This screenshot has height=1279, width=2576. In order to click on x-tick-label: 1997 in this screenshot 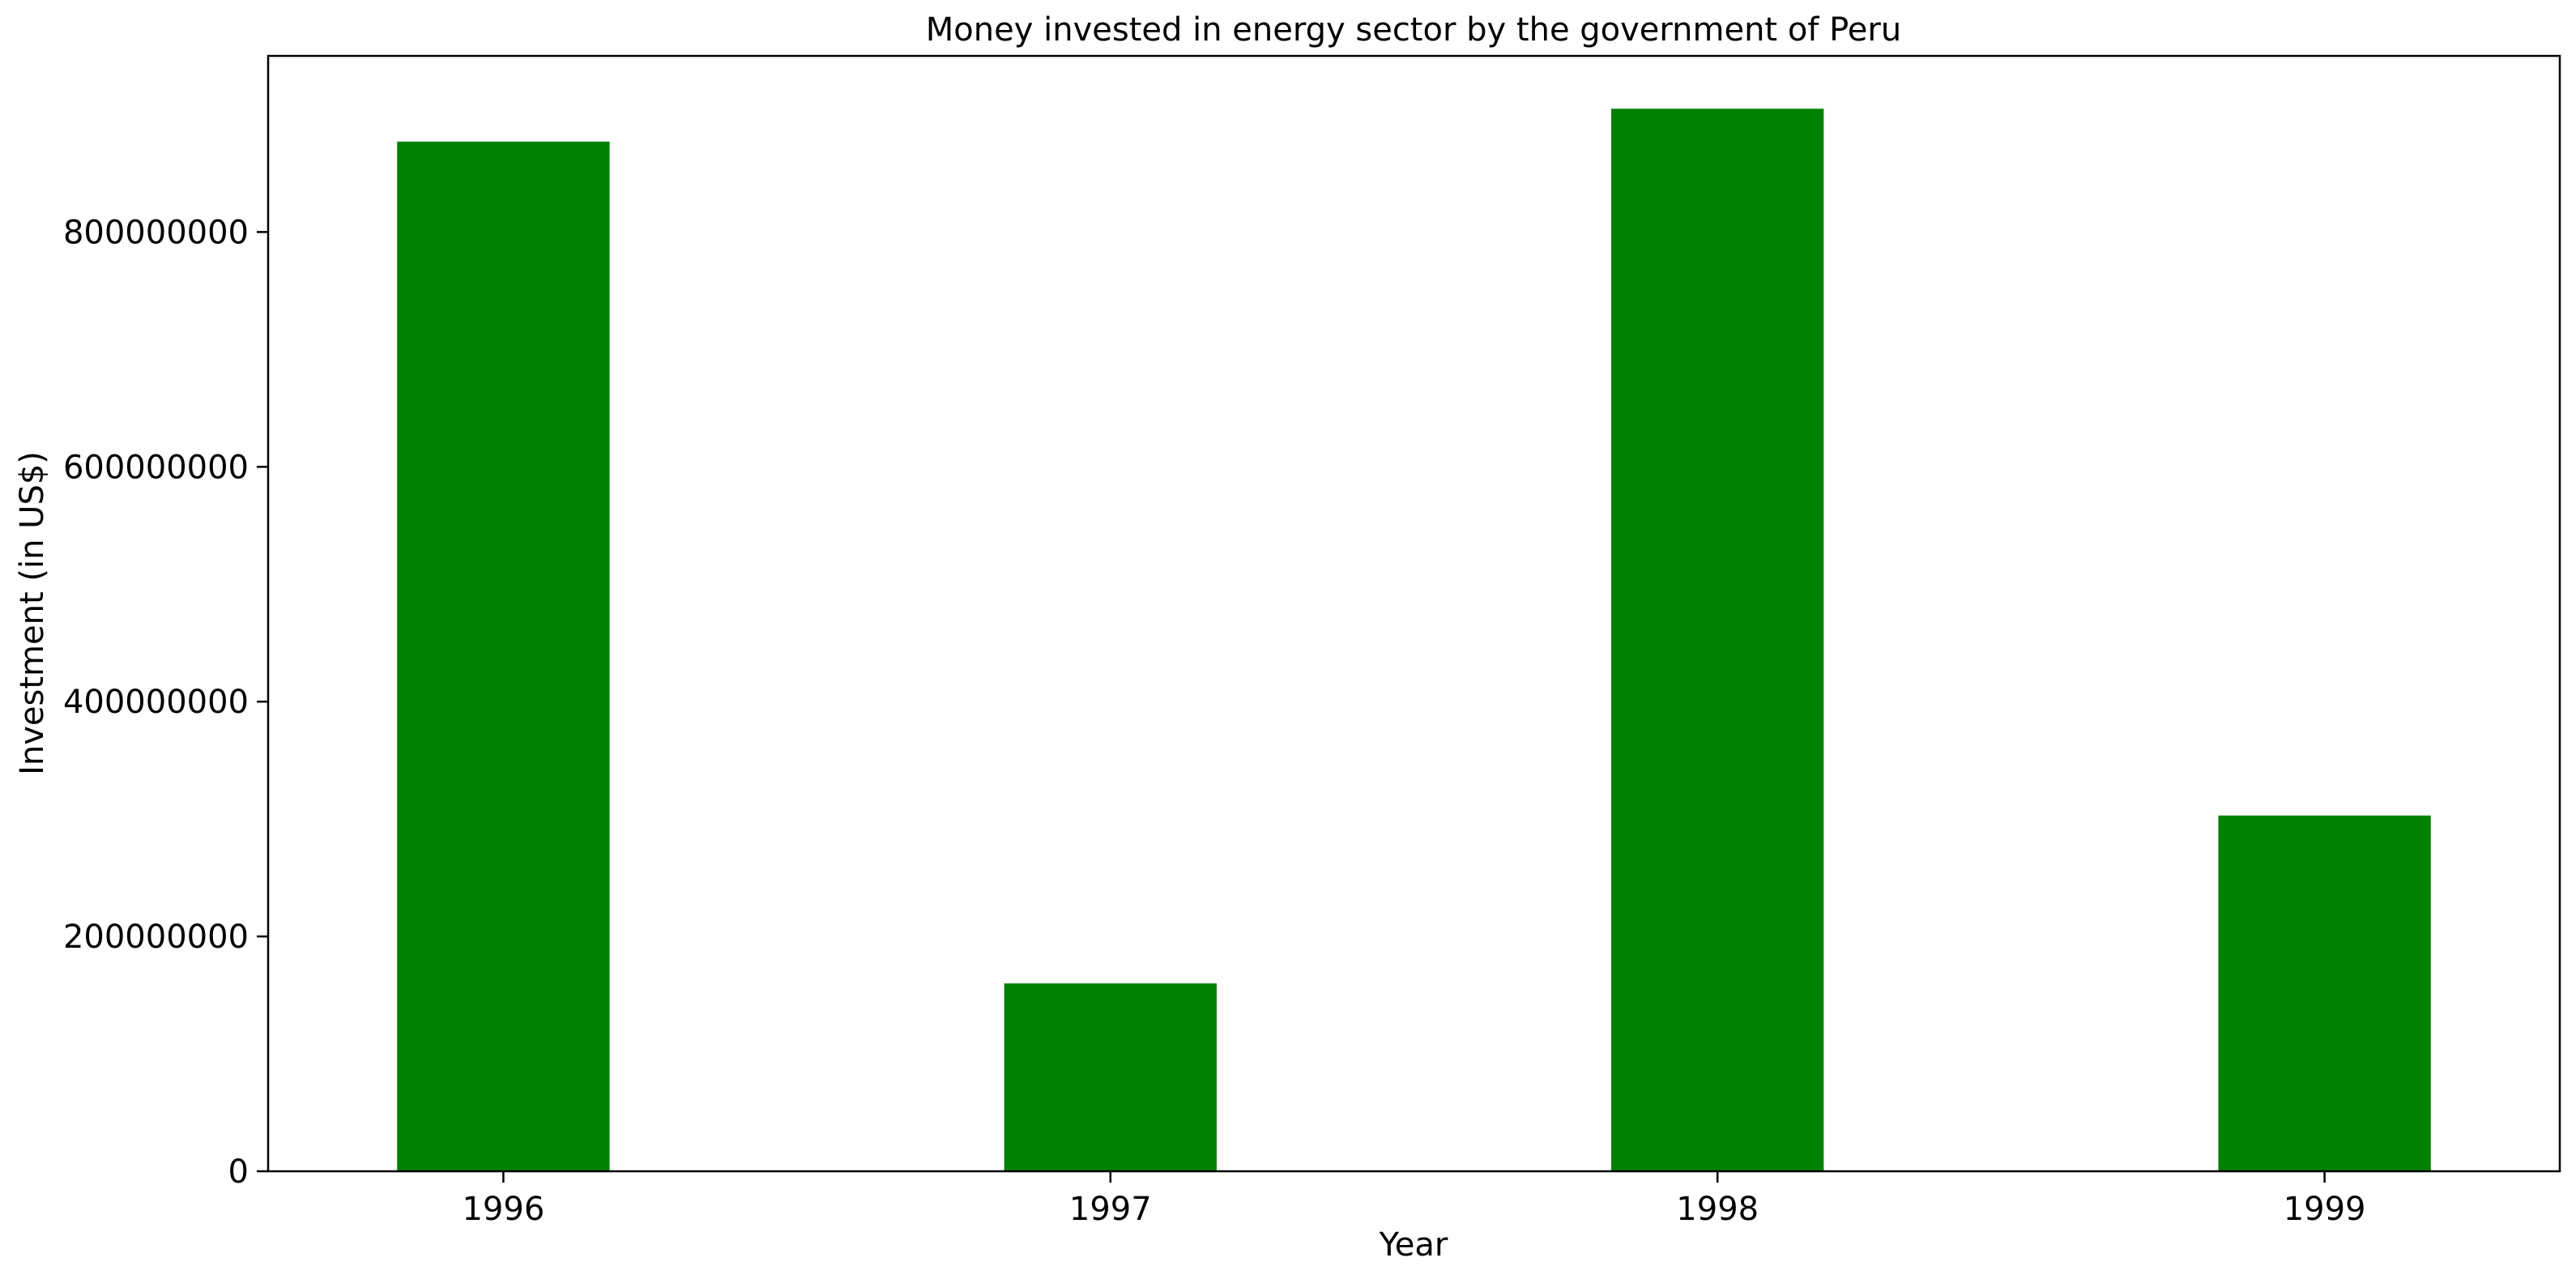, I will do `click(1110, 1209)`.